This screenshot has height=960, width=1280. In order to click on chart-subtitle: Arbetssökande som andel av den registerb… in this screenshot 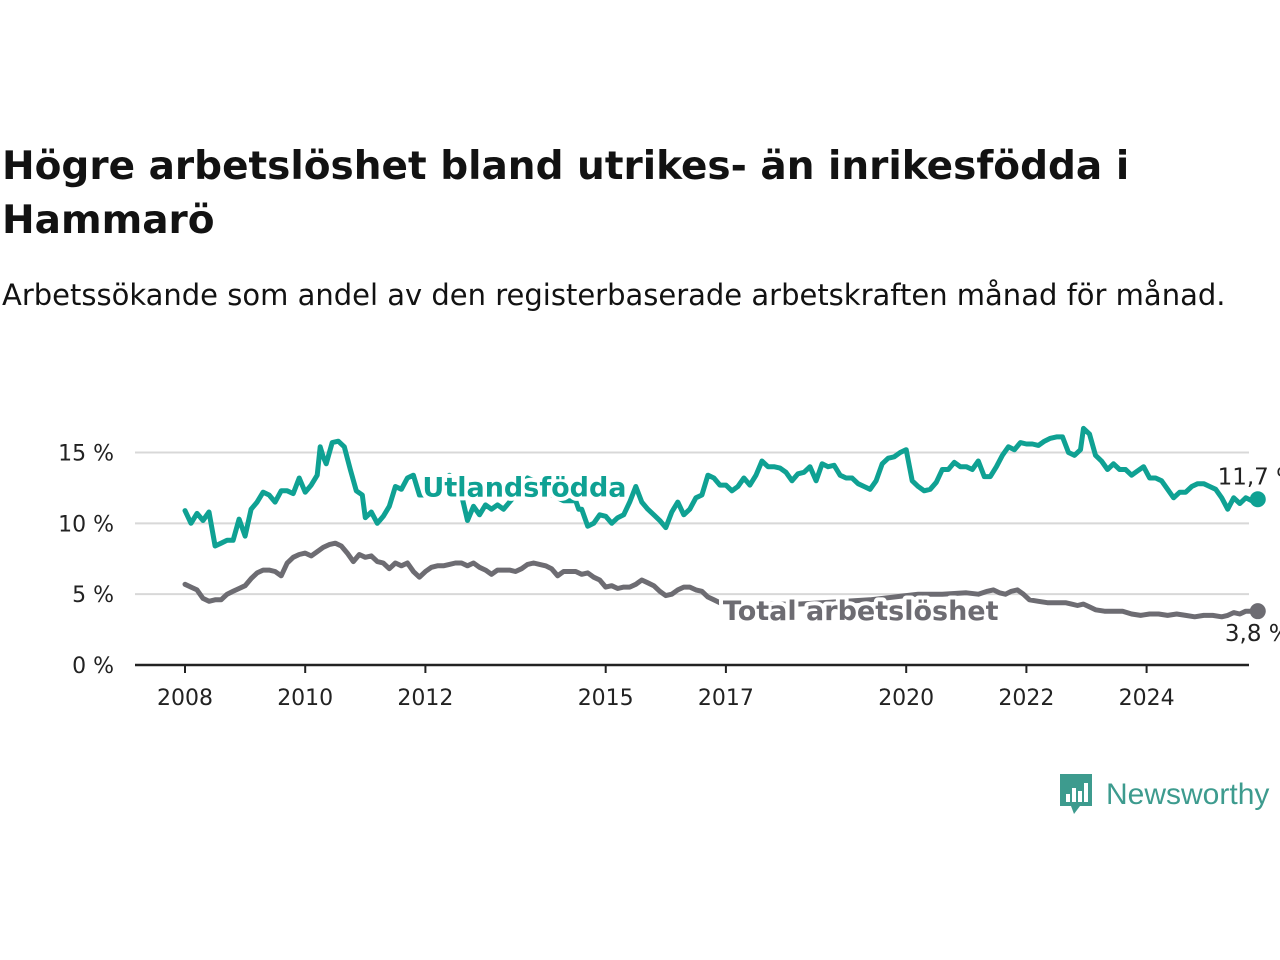, I will do `click(614, 295)`.